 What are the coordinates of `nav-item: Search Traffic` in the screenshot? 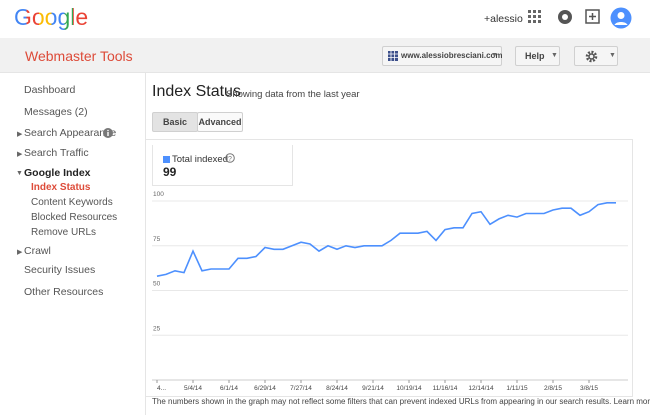 It's located at (56, 153).